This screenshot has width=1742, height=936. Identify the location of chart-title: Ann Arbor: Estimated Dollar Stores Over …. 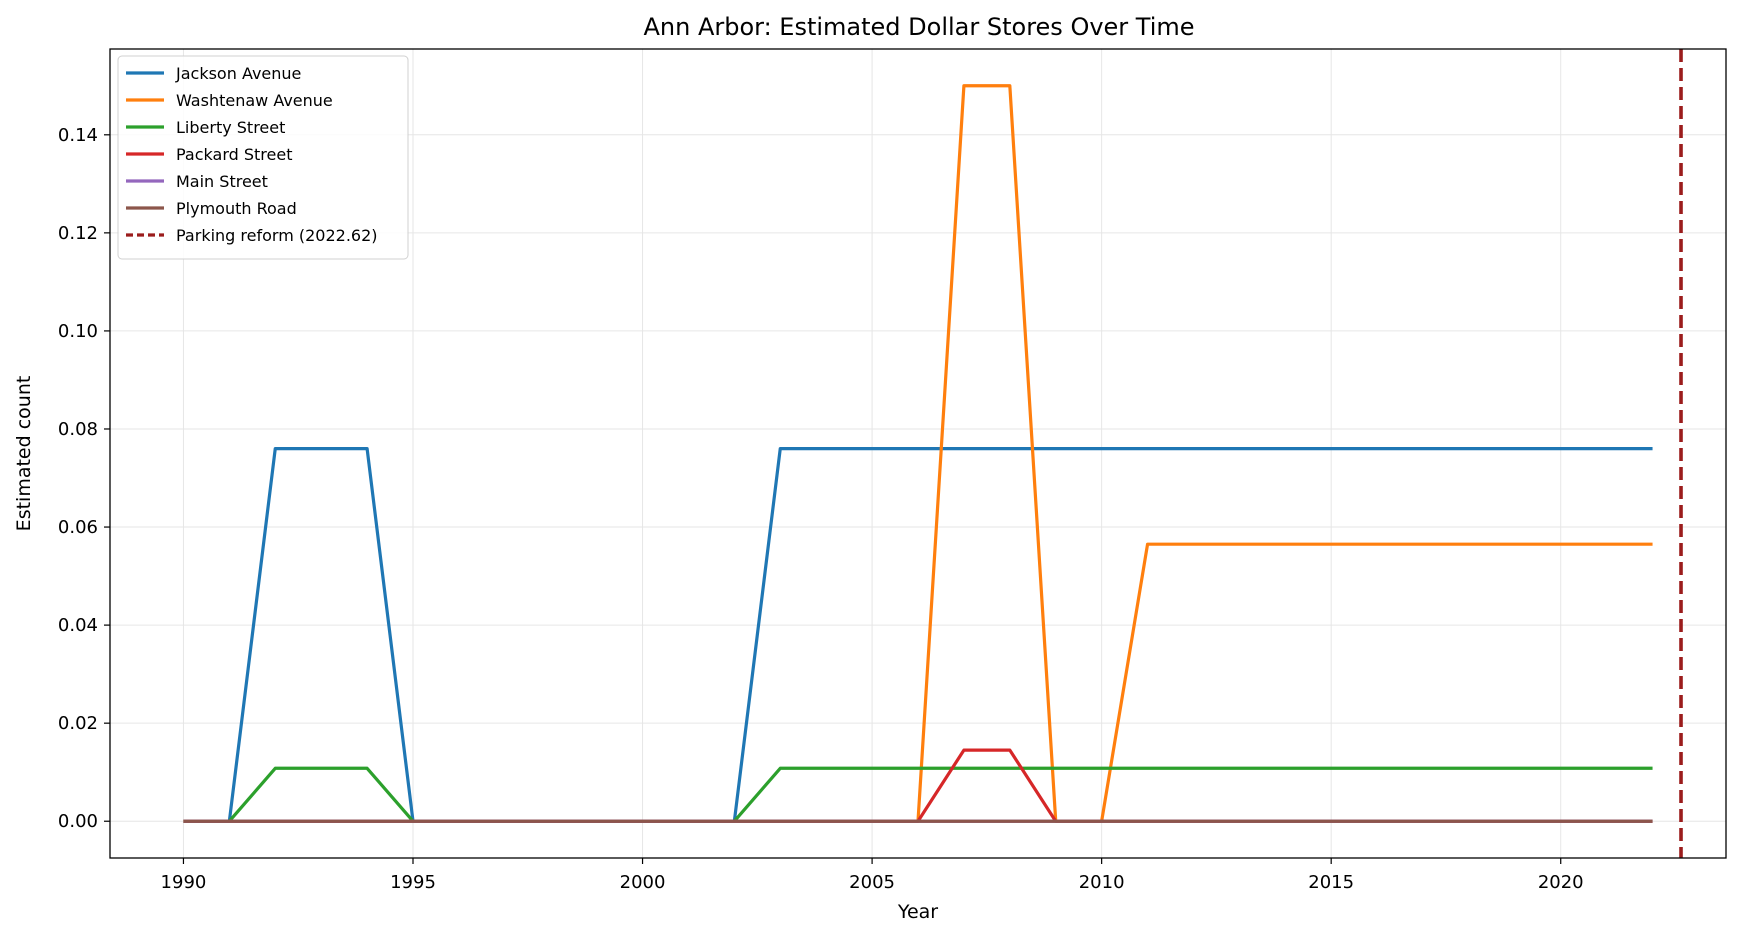
(918, 27).